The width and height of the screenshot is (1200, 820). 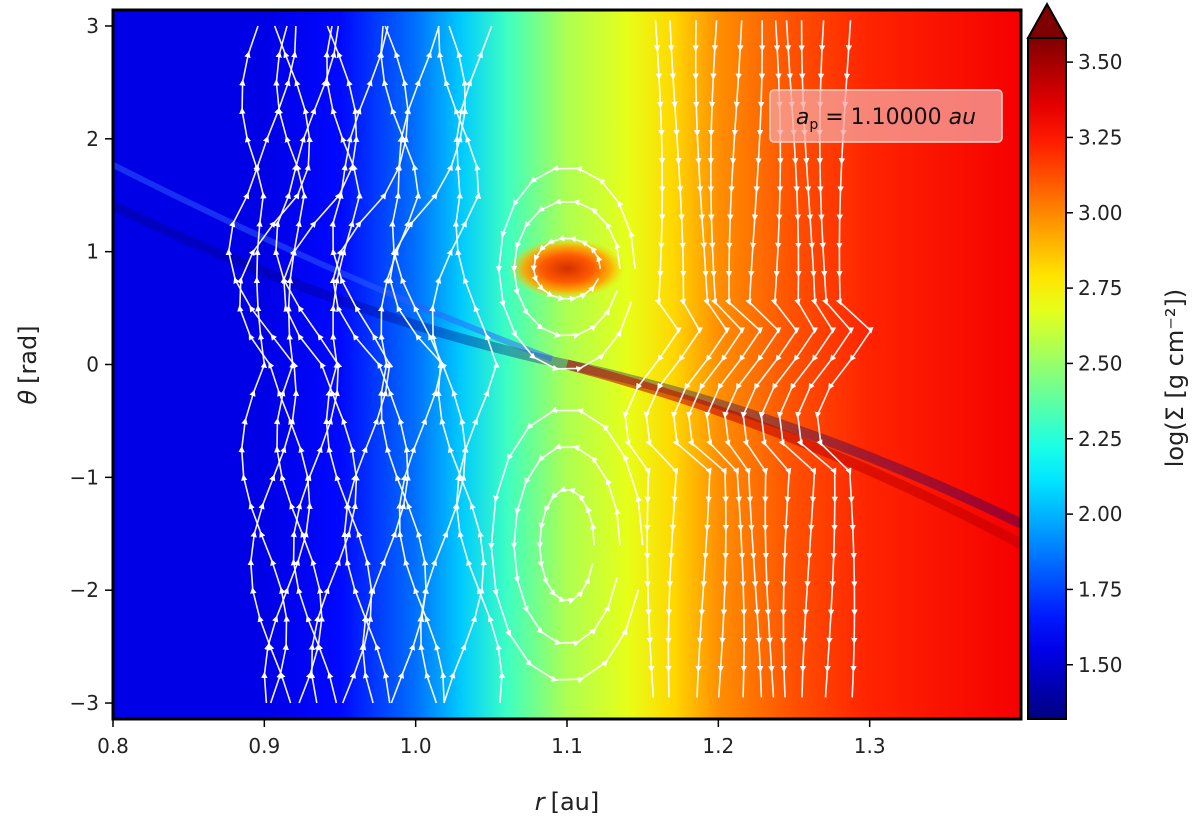 I want to click on y-axis: 3 2 1 0 −1 −2 −3, so click(x=91, y=364).